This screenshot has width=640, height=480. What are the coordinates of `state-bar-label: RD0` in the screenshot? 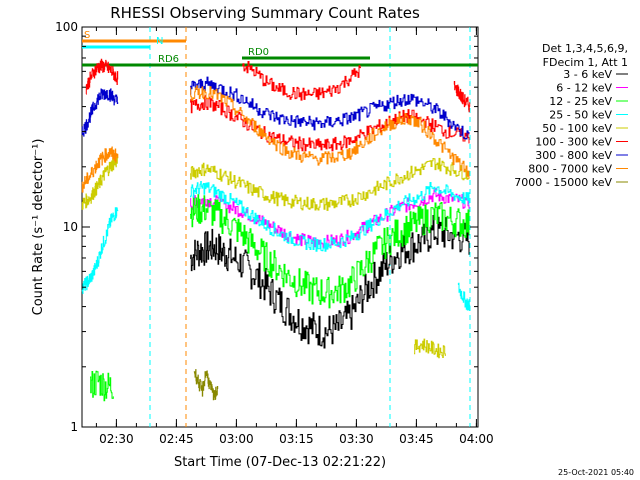 It's located at (258, 52).